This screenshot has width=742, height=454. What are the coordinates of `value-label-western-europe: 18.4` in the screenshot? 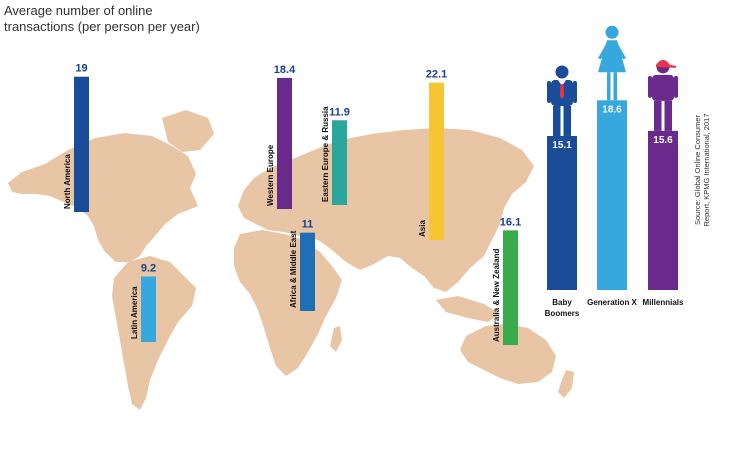 It's located at (285, 70).